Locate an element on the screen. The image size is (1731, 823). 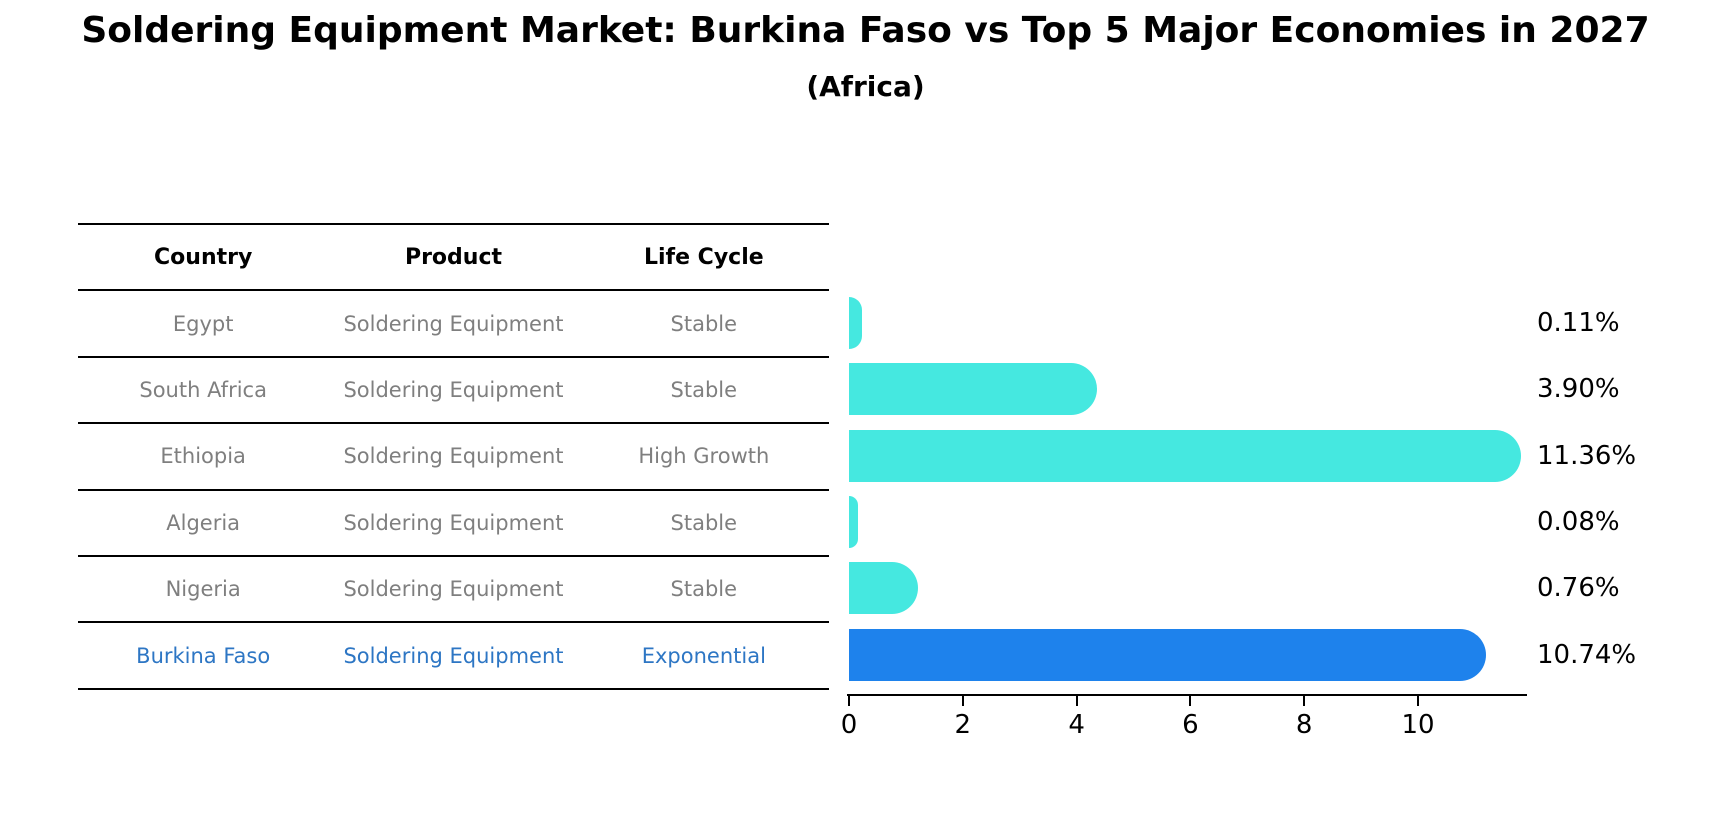
country-cell: Ethiopia is located at coordinates (203, 456).